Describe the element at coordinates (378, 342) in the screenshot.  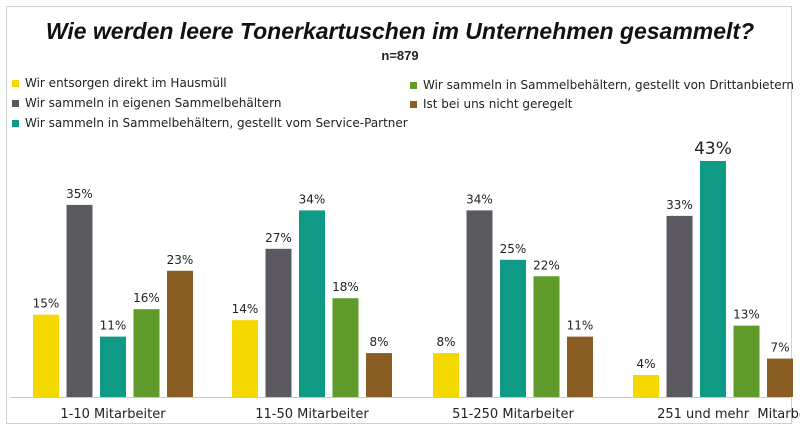
I see `data-label-nicht-geregelt-group-2: 8%` at that location.